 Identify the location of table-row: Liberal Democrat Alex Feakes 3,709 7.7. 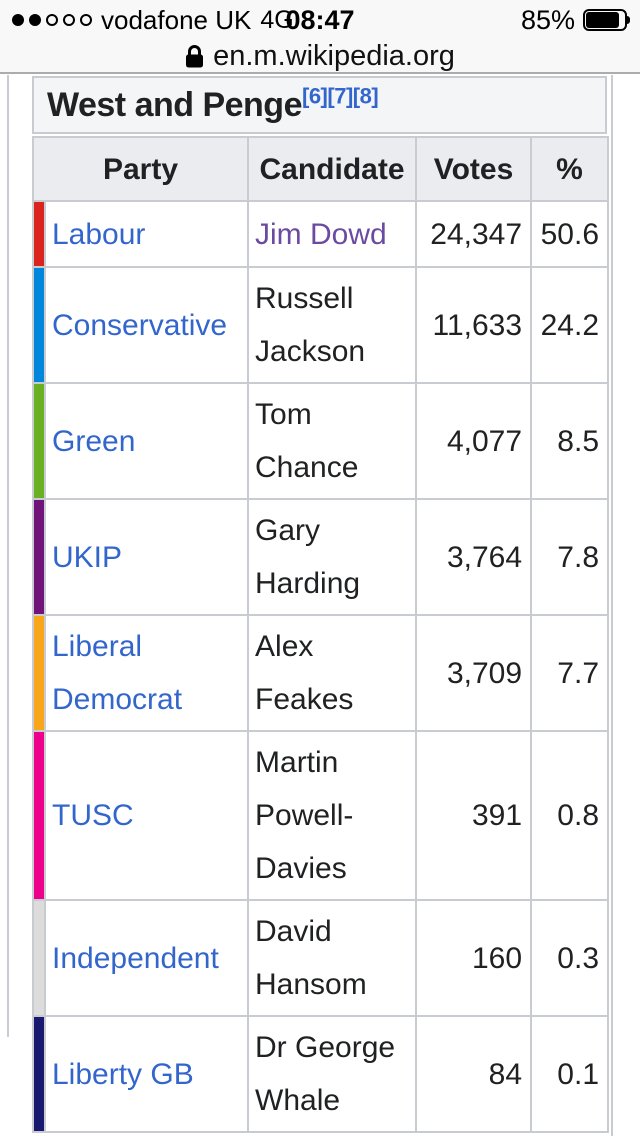
(321, 673).